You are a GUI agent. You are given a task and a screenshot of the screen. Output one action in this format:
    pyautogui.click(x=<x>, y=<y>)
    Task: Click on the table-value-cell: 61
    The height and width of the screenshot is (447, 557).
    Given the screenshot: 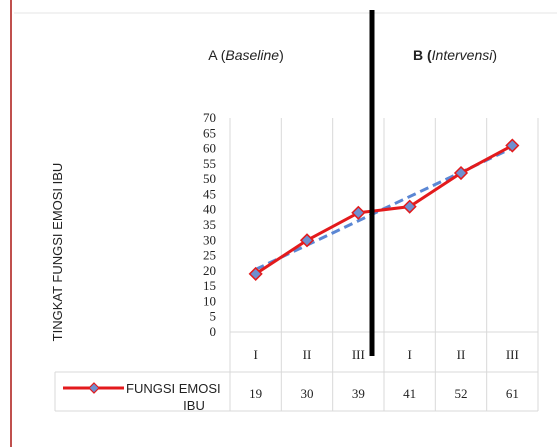 What is the action you would take?
    pyautogui.click(x=512, y=393)
    